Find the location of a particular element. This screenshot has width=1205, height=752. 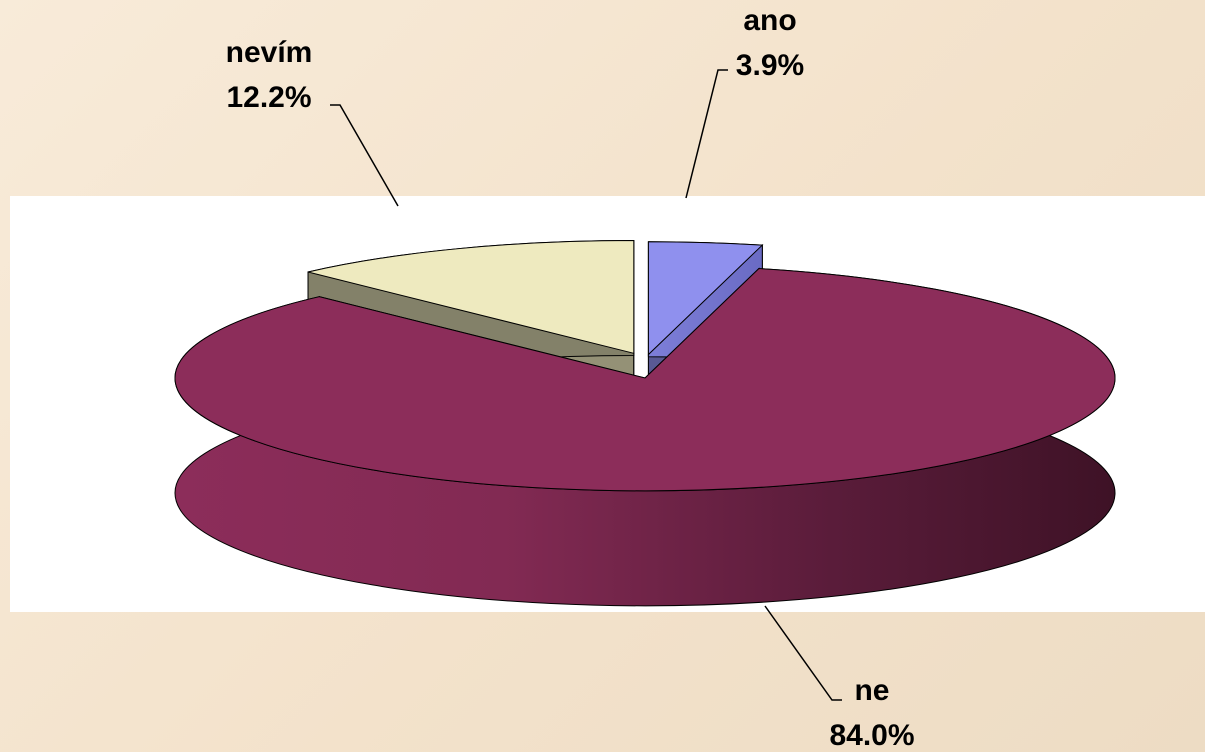

leader-line-ano is located at coordinates (706, 134).